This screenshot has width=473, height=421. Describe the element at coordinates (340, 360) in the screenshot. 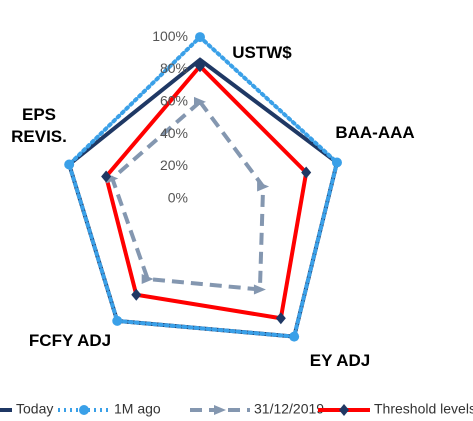

I see `category-label: EY ADJ` at that location.